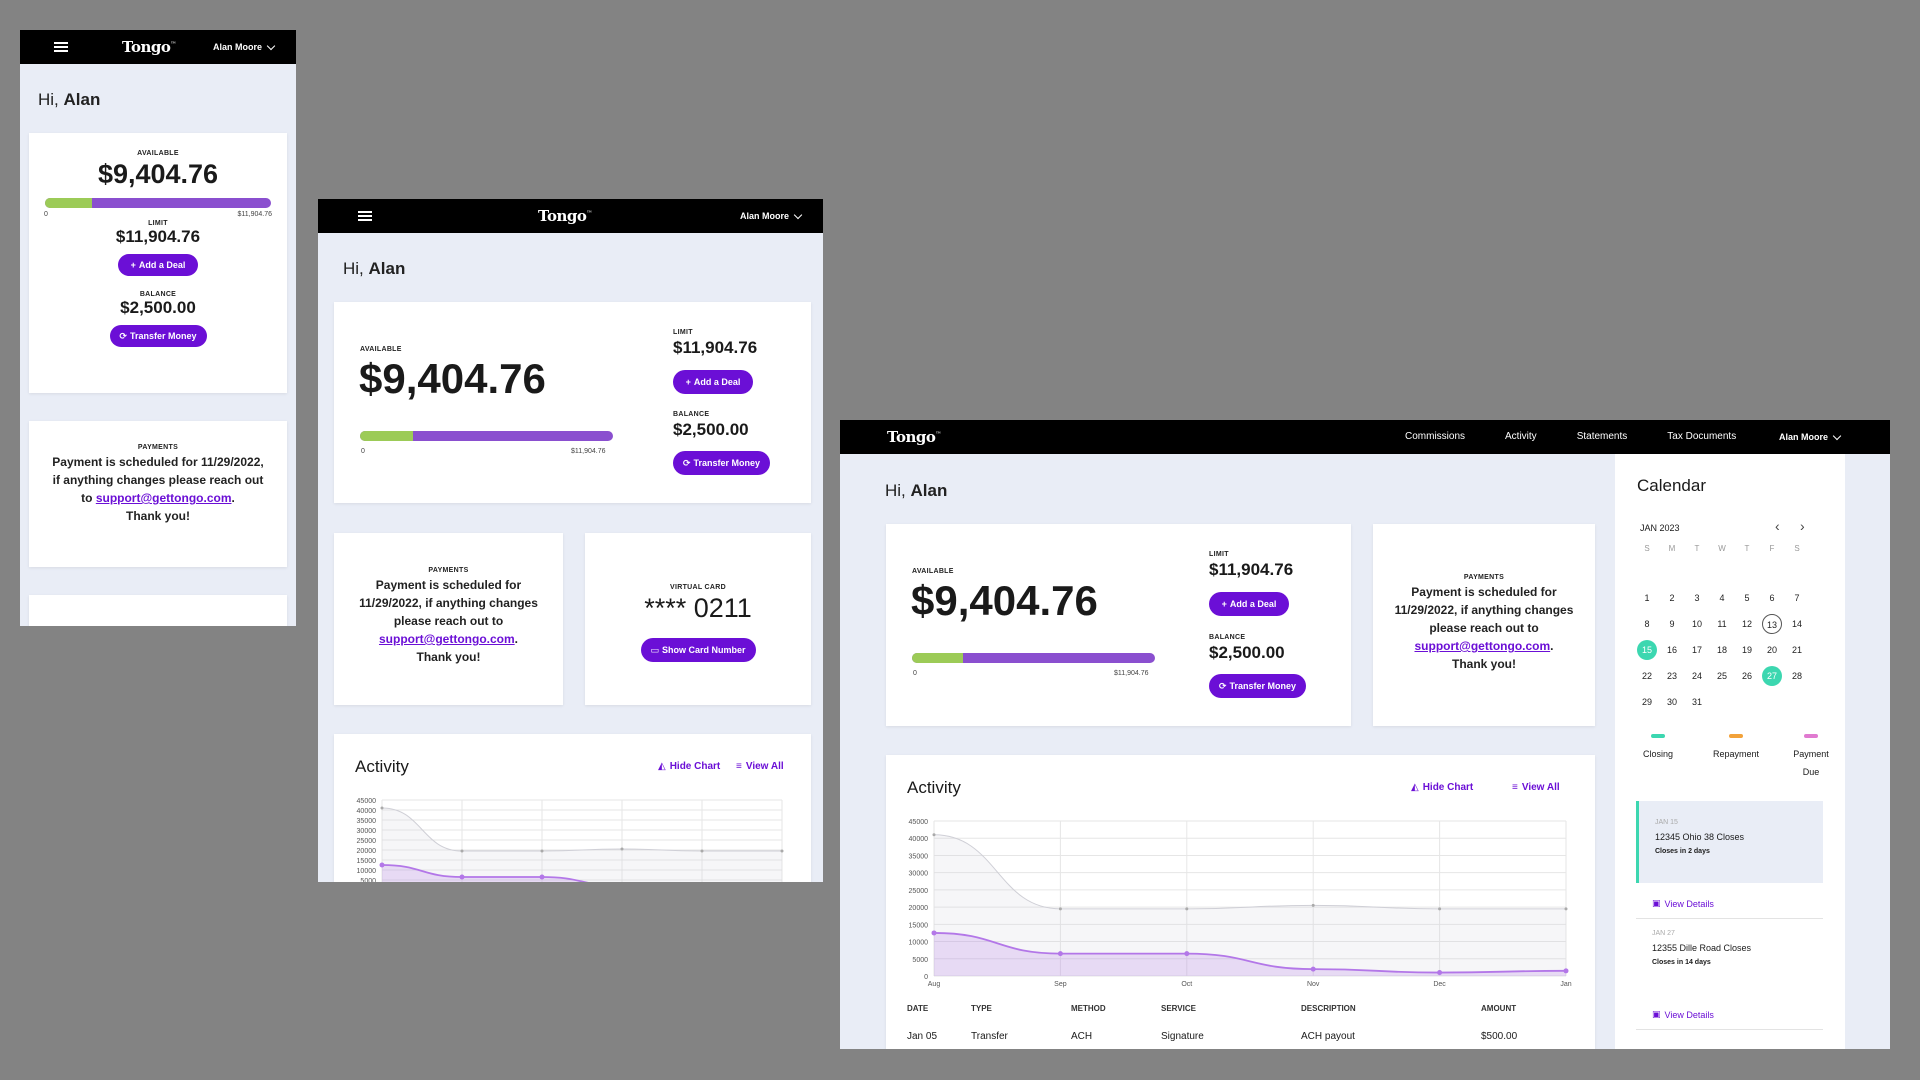  Describe the element at coordinates (1647, 598) in the screenshot. I see `calendar-day: 1` at that location.